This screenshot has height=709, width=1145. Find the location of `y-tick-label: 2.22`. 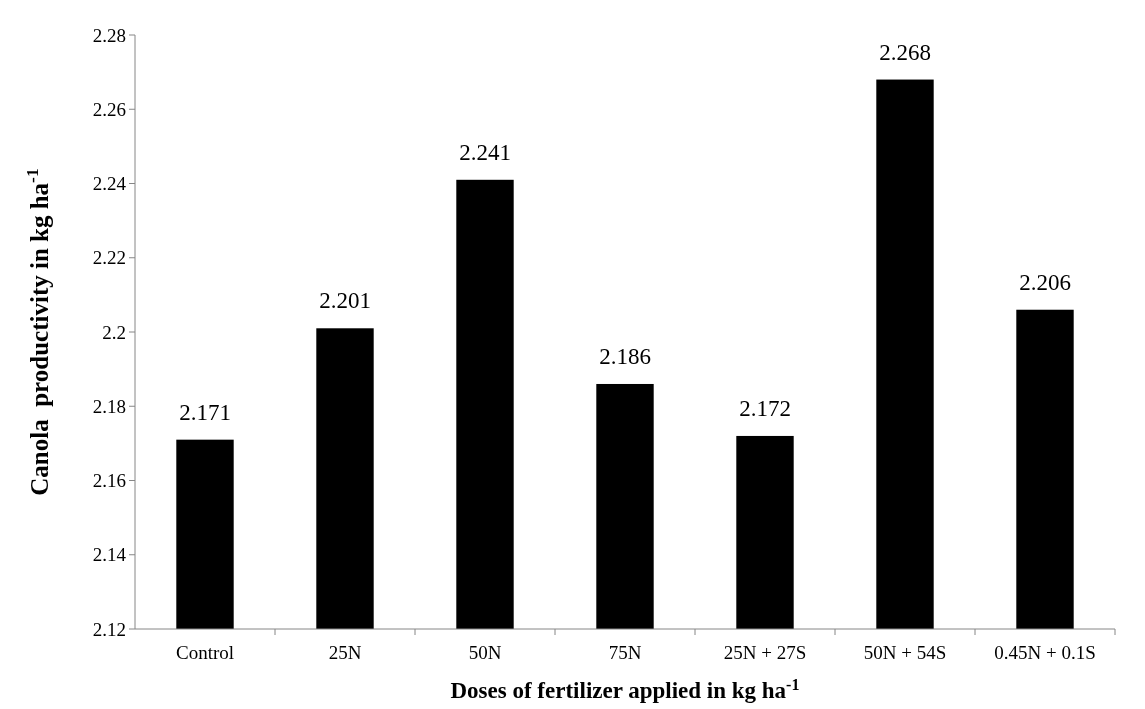

y-tick-label: 2.22 is located at coordinates (109, 258).